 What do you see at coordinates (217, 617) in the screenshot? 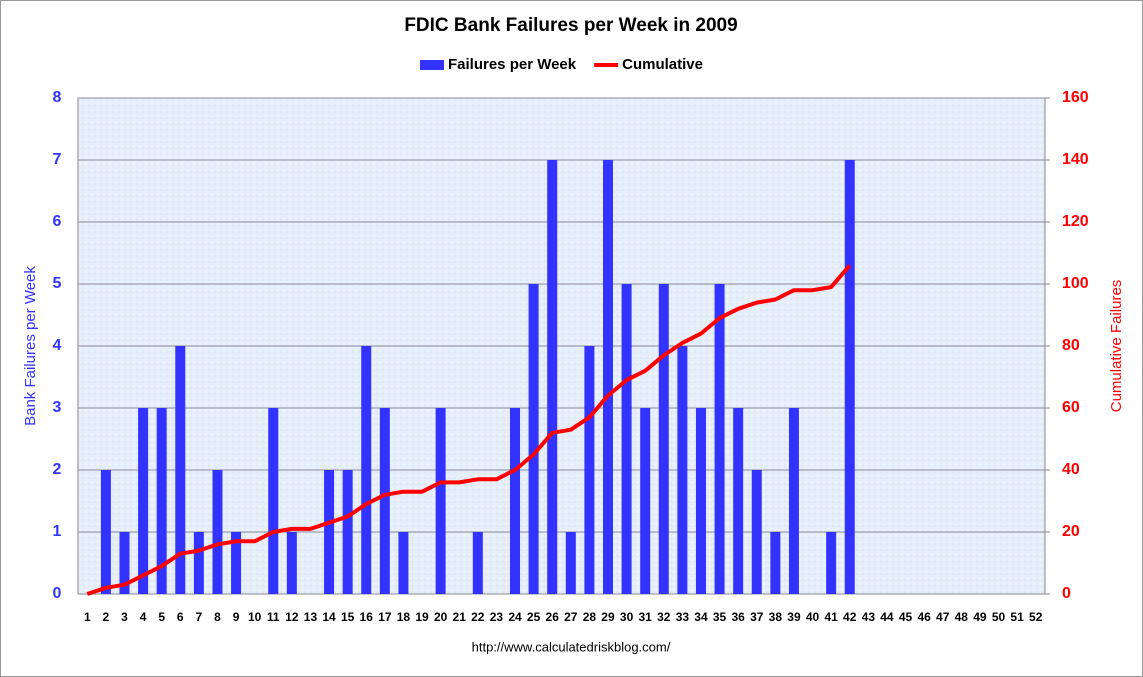
I see `x-tick-label: 8` at bounding box center [217, 617].